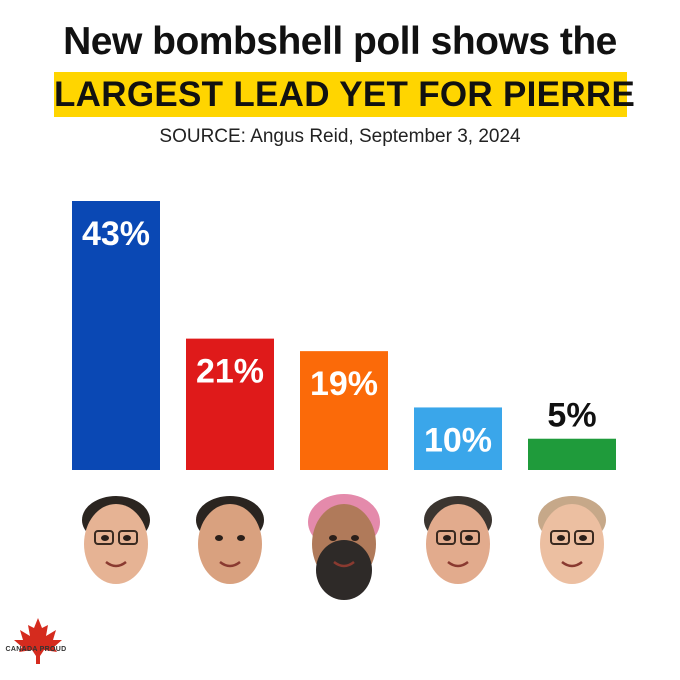 The image size is (680, 680). Describe the element at coordinates (36, 649) in the screenshot. I see `brand-logo-text: CANADA PROUD` at that location.